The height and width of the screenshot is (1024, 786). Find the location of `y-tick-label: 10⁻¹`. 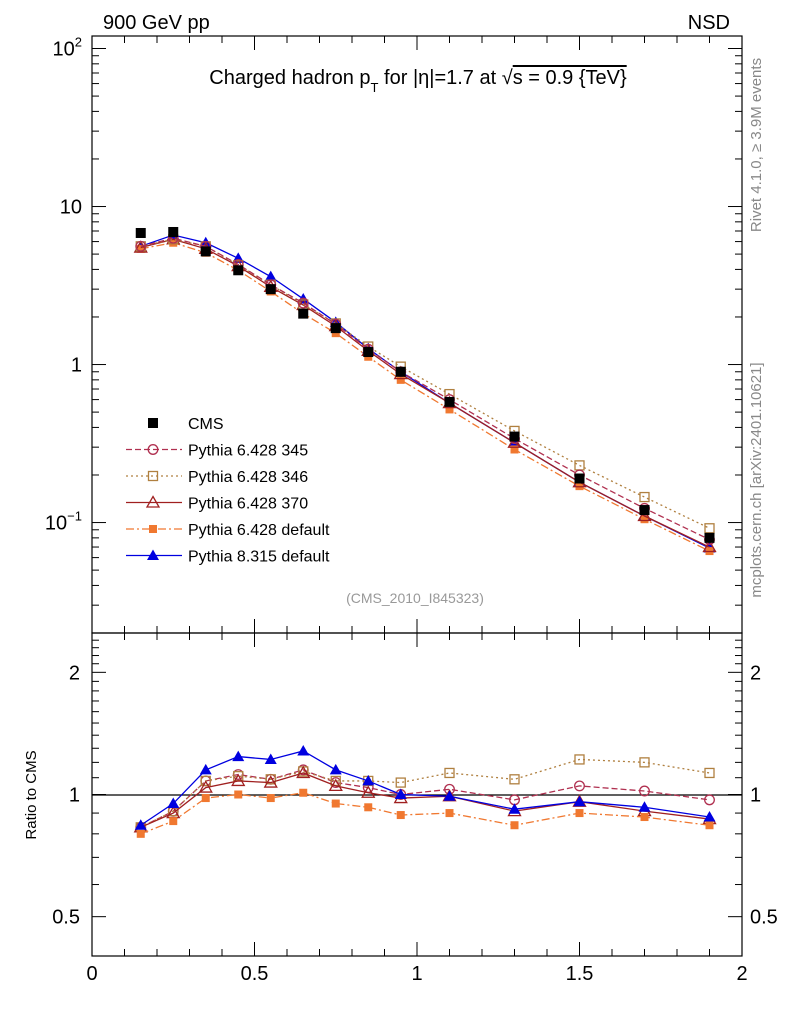

y-tick-label: 10⁻¹ is located at coordinates (63, 522).